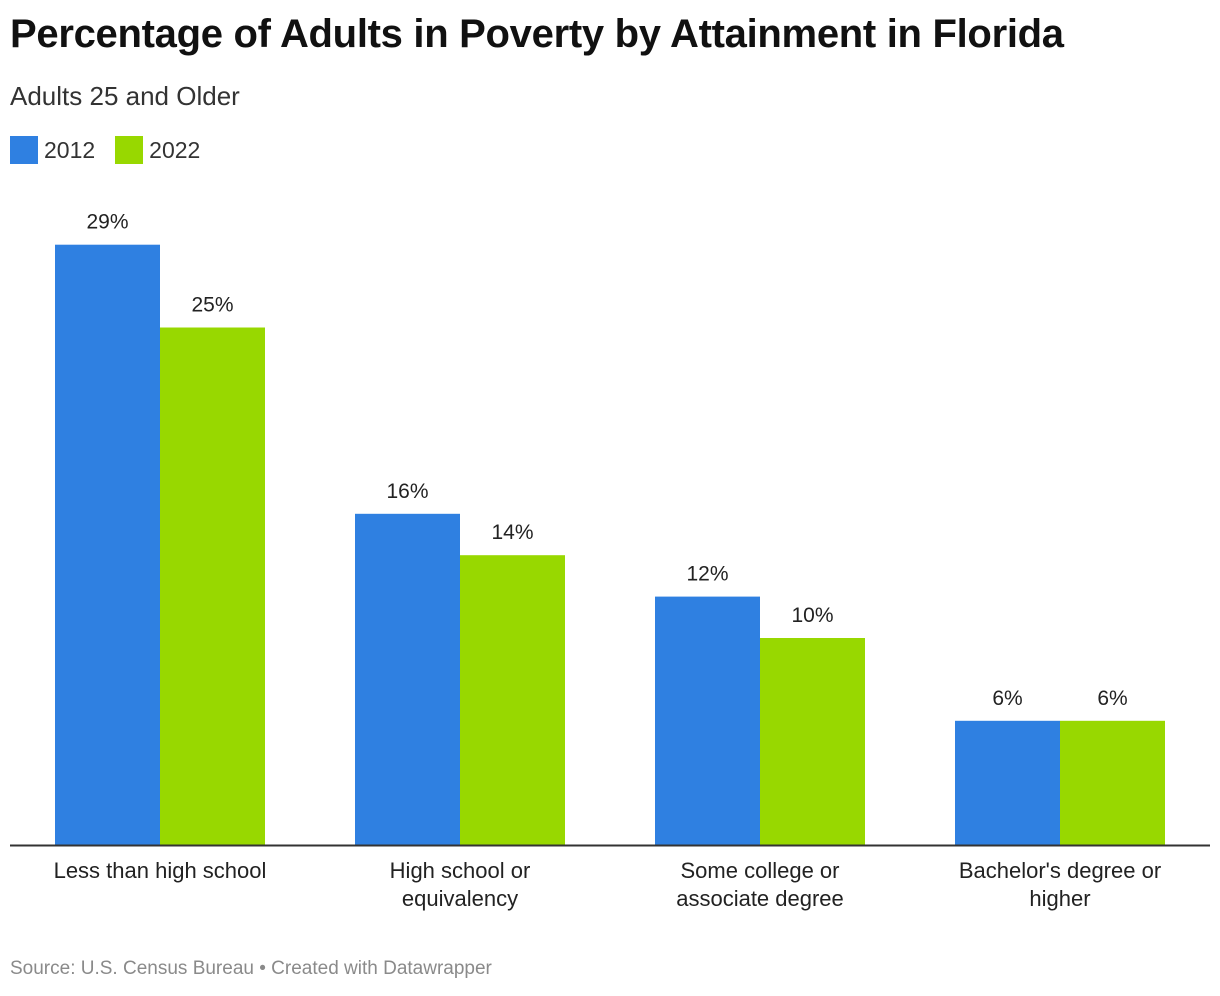 The image size is (1220, 996). What do you see at coordinates (460, 870) in the screenshot?
I see `category-label-1-line-0: High school or` at bounding box center [460, 870].